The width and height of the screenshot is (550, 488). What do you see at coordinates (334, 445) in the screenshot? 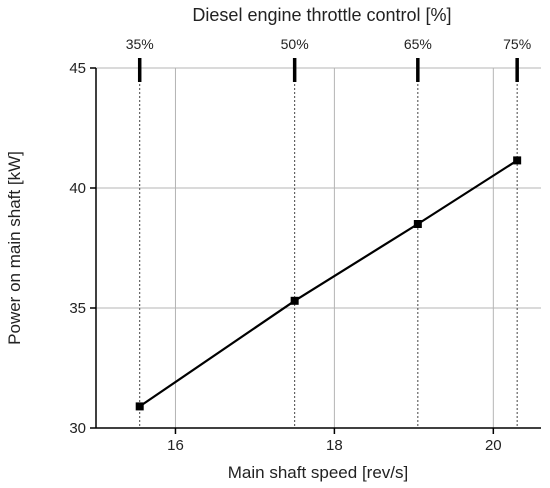
I see `x-tick-label: 18` at bounding box center [334, 445].